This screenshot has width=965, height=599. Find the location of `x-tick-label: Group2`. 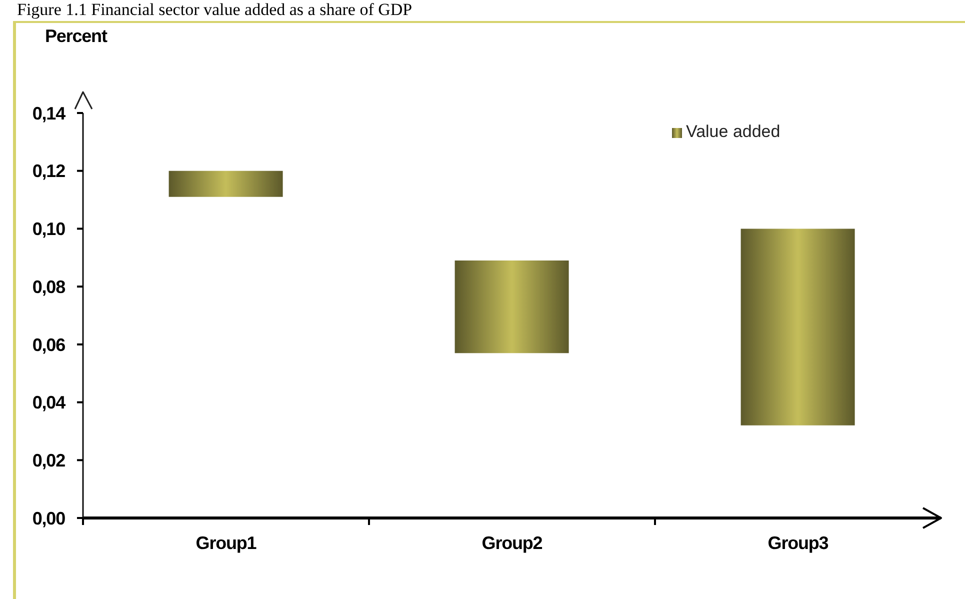

x-tick-label: Group2 is located at coordinates (512, 542).